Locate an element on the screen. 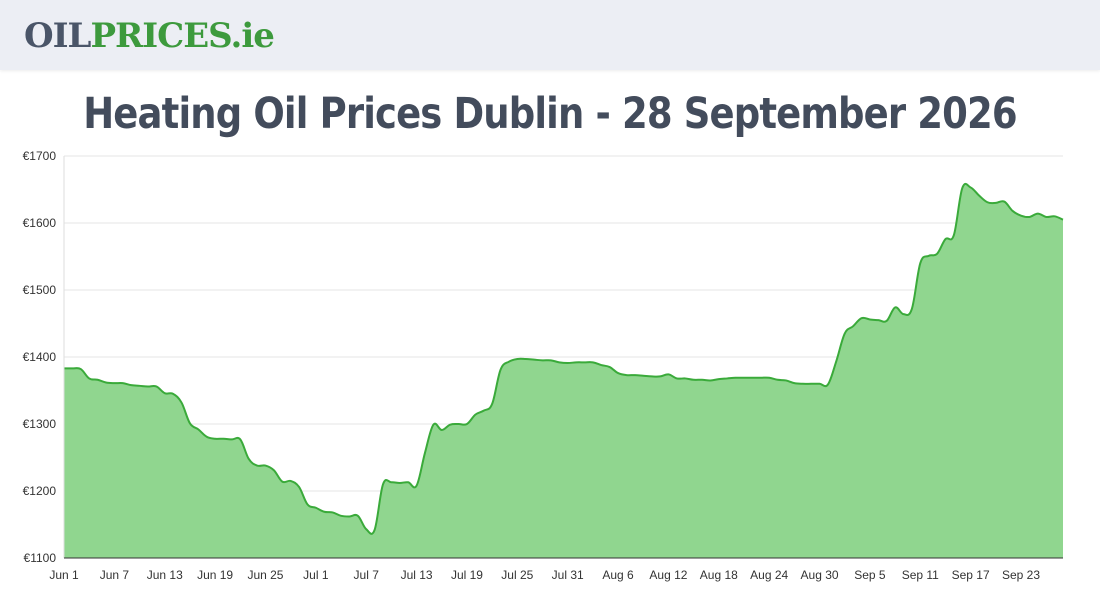 The height and width of the screenshot is (600, 1100). x-tick-label: Jun 1 is located at coordinates (64, 575).